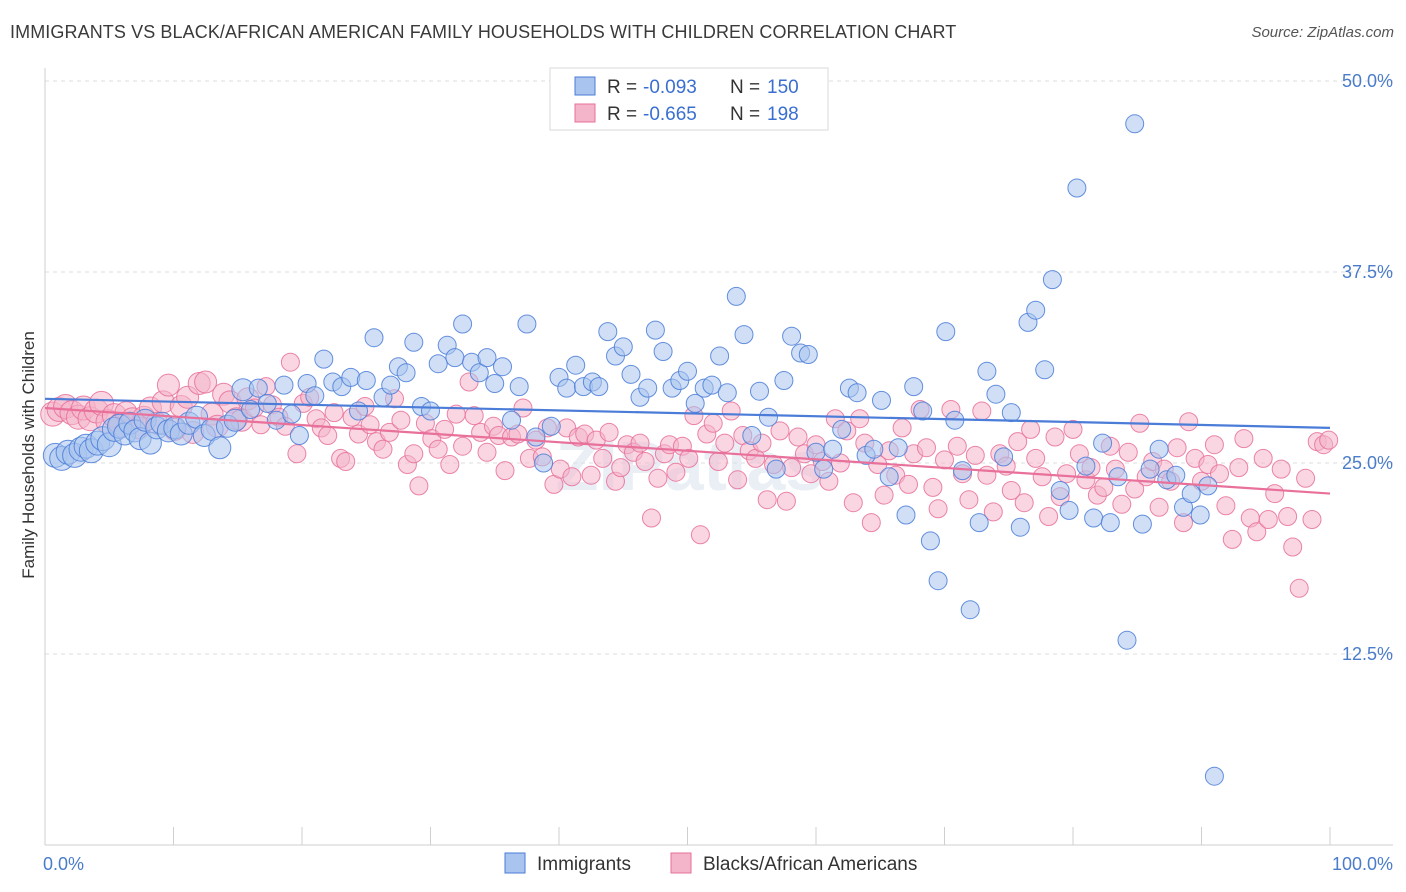 This screenshot has height=892, width=1406. Describe the element at coordinates (1322, 32) in the screenshot. I see `source-label: Source: ZipAtlas.com` at that location.